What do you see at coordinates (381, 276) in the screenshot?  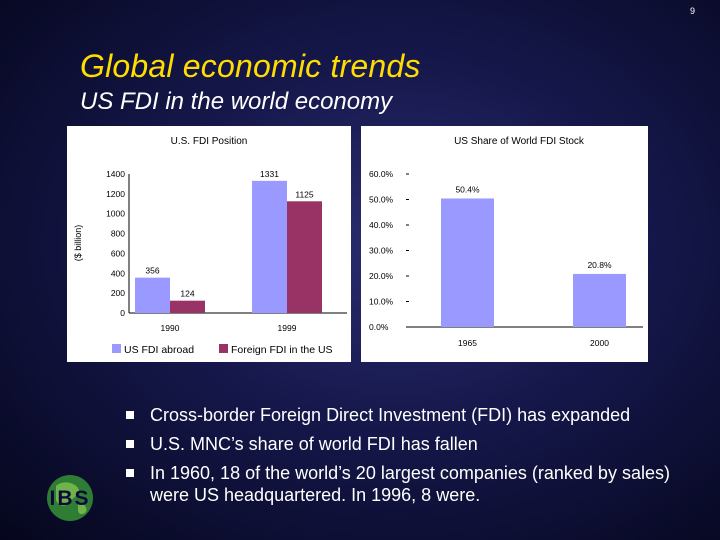 I see `chart2-ytick-label: 20.0%` at bounding box center [381, 276].